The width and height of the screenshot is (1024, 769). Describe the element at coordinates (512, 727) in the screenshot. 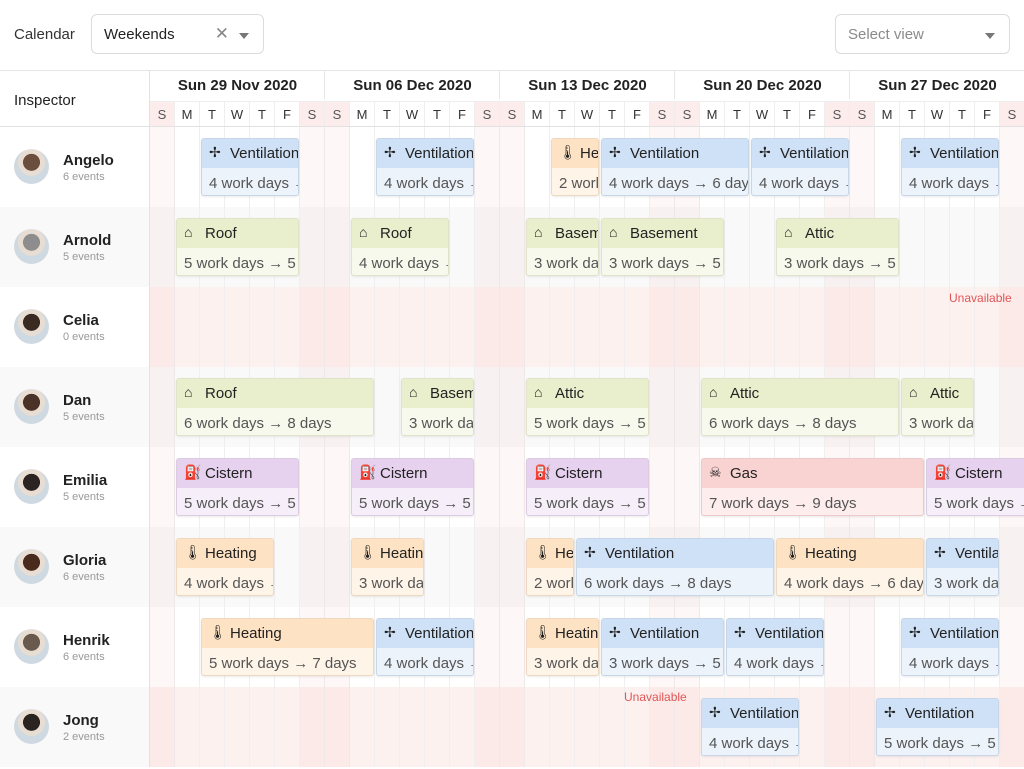

I see `resource-lane` at that location.